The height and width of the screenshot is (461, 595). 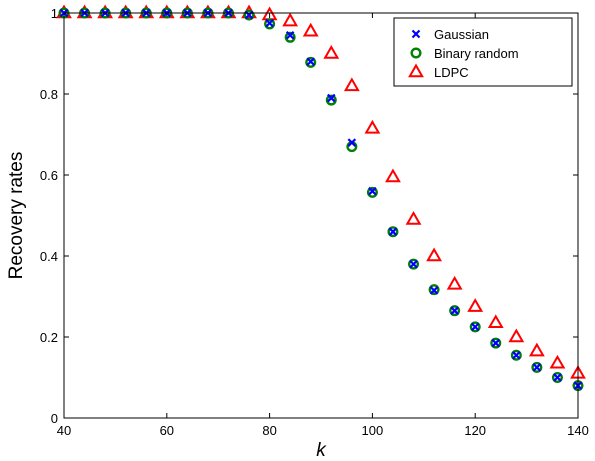 I want to click on legend-marker-ldpc, so click(x=416, y=70).